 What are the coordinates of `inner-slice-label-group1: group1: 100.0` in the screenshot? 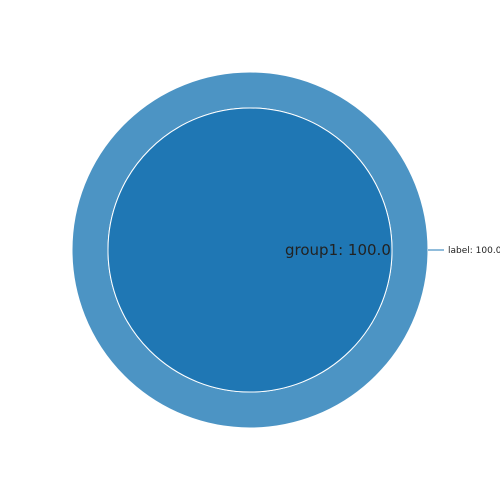 It's located at (338, 250).